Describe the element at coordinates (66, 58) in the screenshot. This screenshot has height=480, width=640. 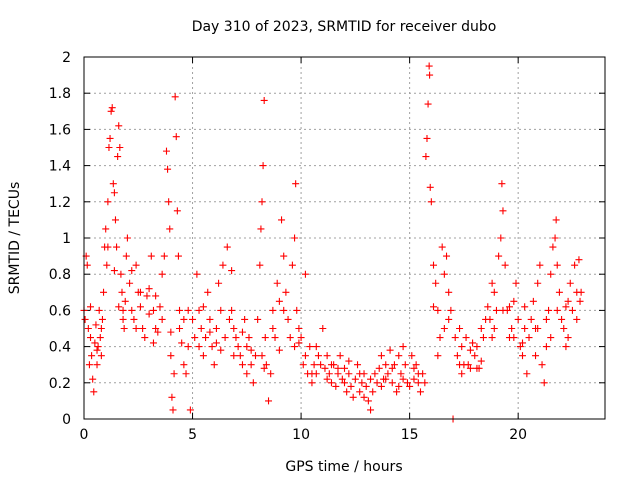
I see `y-tick-label: 2` at that location.